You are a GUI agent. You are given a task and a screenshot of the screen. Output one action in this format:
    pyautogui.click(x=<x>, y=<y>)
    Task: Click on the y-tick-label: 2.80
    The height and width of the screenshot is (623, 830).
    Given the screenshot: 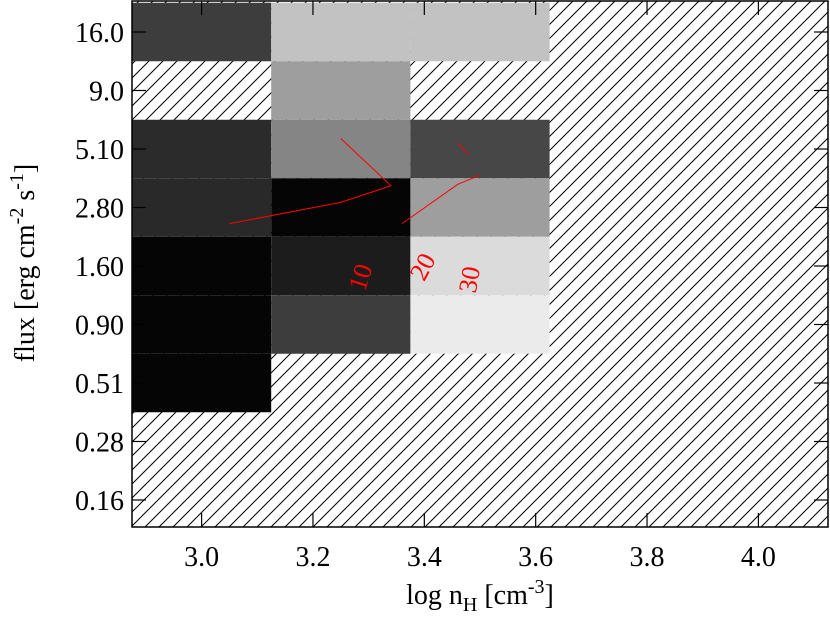 What is the action you would take?
    pyautogui.click(x=99, y=209)
    